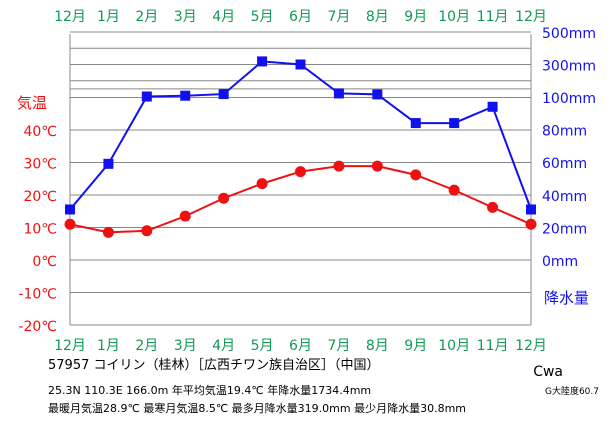 This screenshot has height=425, width=611. What do you see at coordinates (560, 262) in the screenshot?
I see `precipitation-tick-label: 0mm` at bounding box center [560, 262].